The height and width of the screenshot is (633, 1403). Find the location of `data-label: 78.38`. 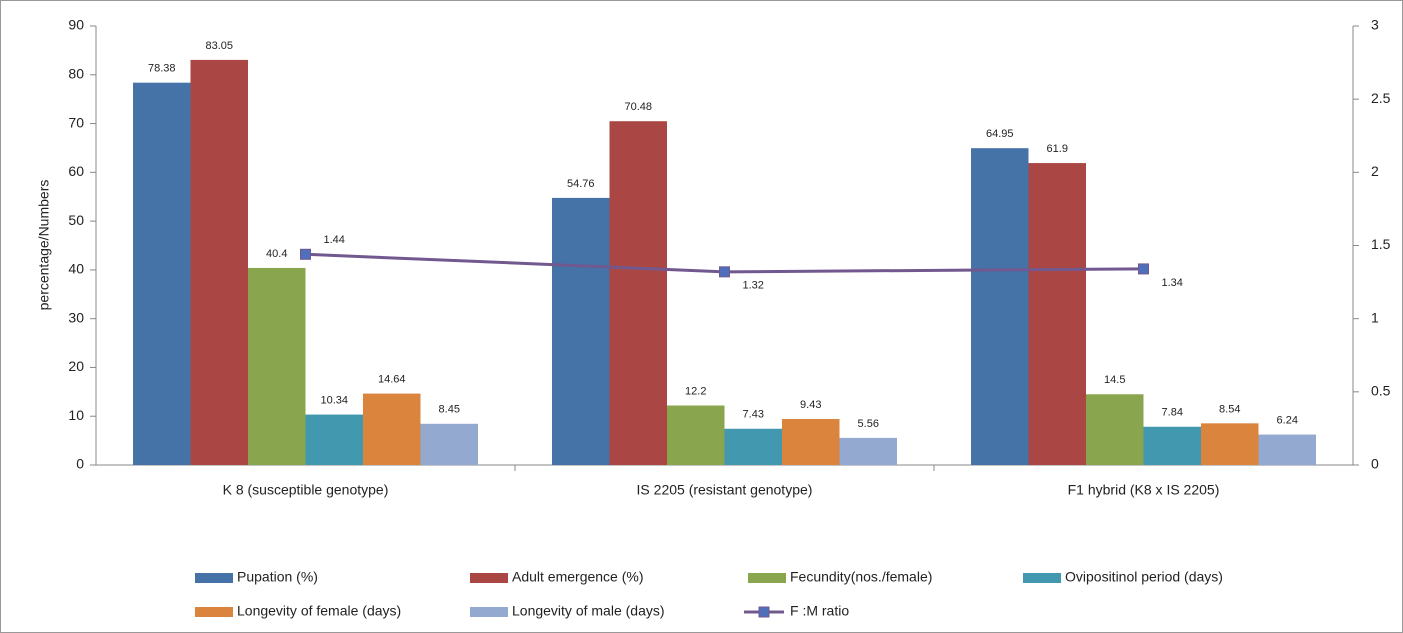

data-label: 78.38 is located at coordinates (162, 69).